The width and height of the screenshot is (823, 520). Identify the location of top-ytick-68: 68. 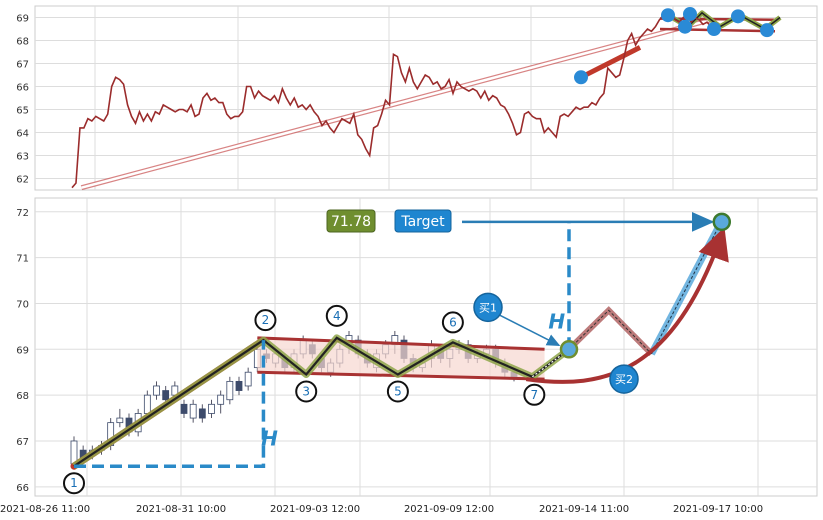
(22, 42).